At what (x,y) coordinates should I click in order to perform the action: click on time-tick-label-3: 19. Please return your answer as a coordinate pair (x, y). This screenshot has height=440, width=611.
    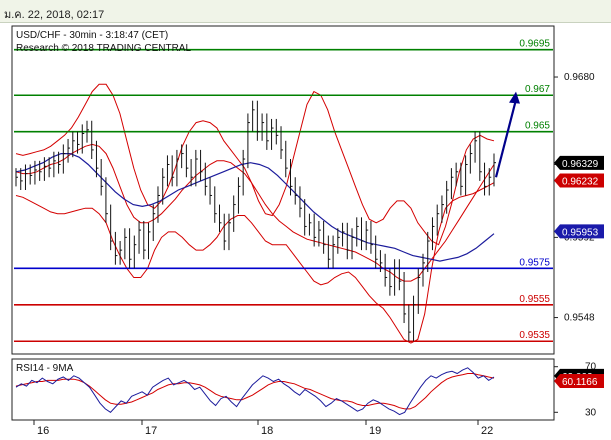
    Looking at the image, I should click on (375, 431).